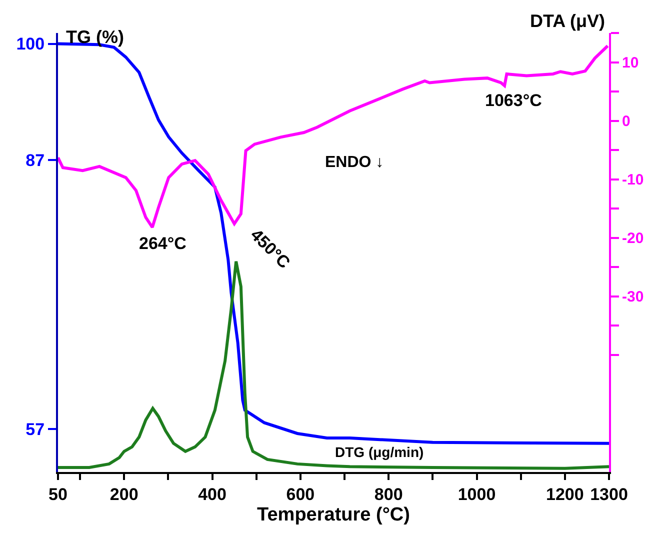 The width and height of the screenshot is (654, 538). Describe the element at coordinates (95, 37) in the screenshot. I see `y-axis-title: TG (%)` at that location.